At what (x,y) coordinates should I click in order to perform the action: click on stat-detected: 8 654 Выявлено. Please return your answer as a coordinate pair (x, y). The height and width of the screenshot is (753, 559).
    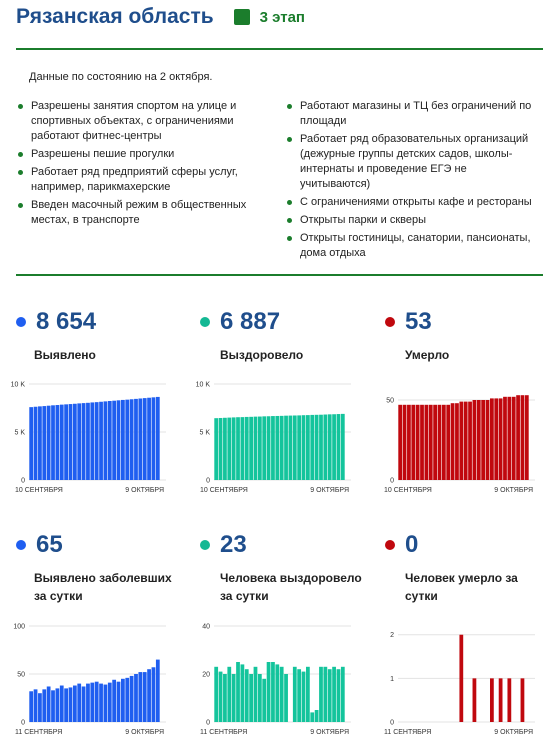
    Looking at the image, I should click on (56, 336).